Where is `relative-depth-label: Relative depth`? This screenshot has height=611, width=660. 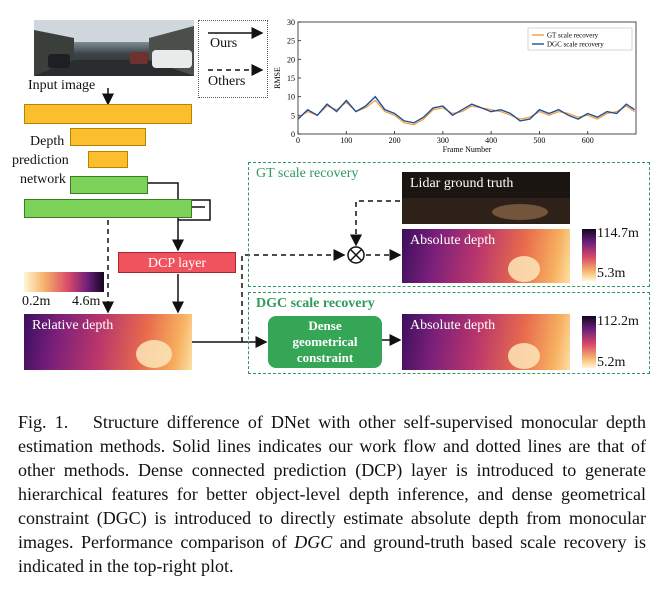
relative-depth-label: Relative depth is located at coordinates (73, 325).